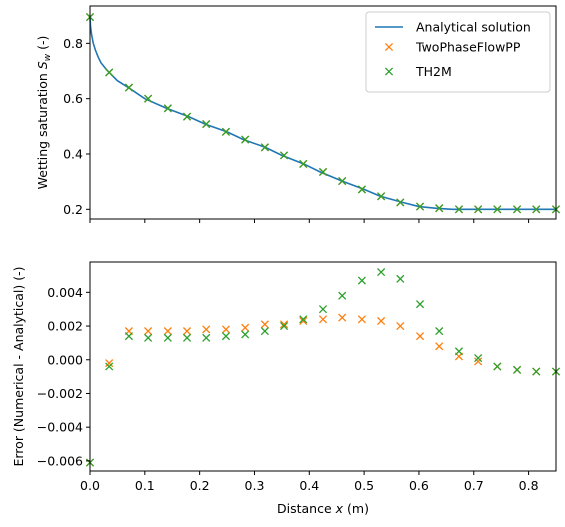  Describe the element at coordinates (474, 485) in the screenshot. I see `x-tick-label: 0.7` at that location.